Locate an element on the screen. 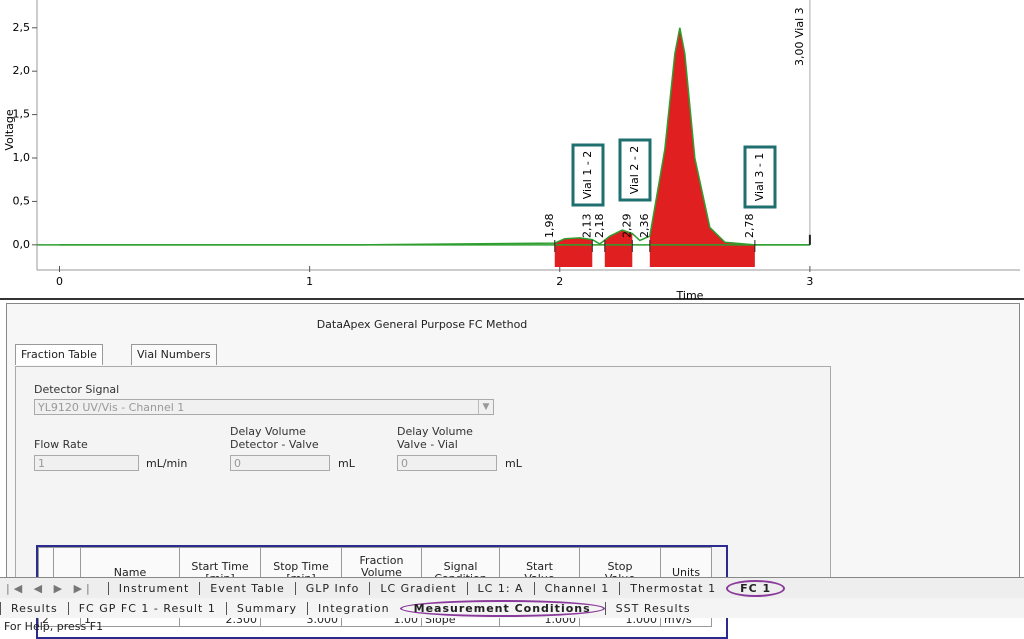  tab: GLP Info is located at coordinates (332, 588).